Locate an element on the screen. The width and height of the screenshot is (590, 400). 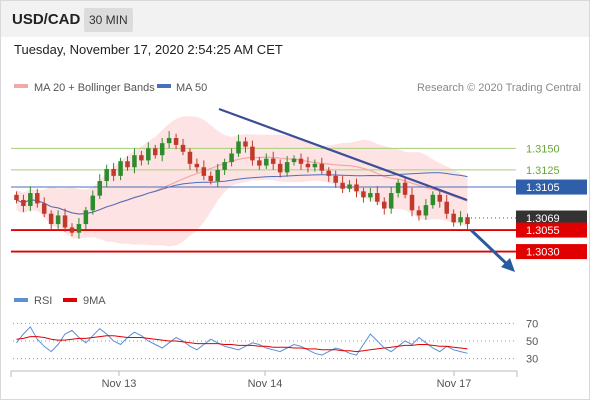
x-axis: Nov 13 Nov 14 Nov 17 is located at coordinates (264, 380).